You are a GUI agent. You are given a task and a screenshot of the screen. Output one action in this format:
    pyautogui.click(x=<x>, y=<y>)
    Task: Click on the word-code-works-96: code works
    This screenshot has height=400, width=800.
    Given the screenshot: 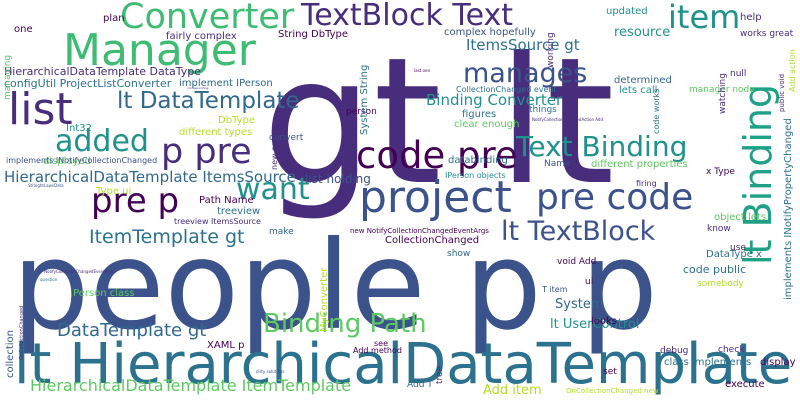 What is the action you would take?
    pyautogui.click(x=656, y=111)
    